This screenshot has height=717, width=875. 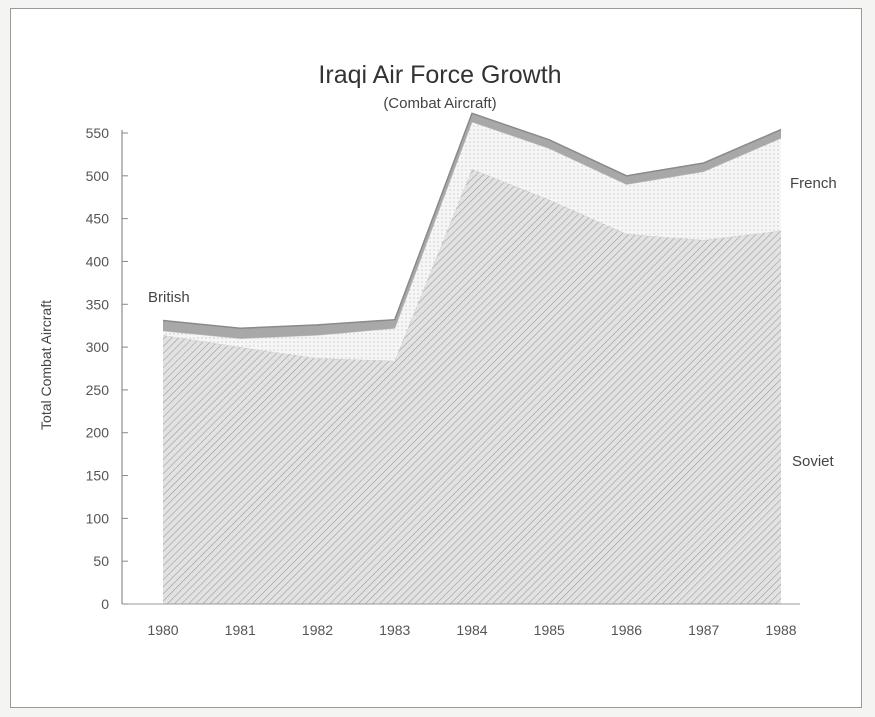 I want to click on series-label-french: French, so click(x=813, y=183).